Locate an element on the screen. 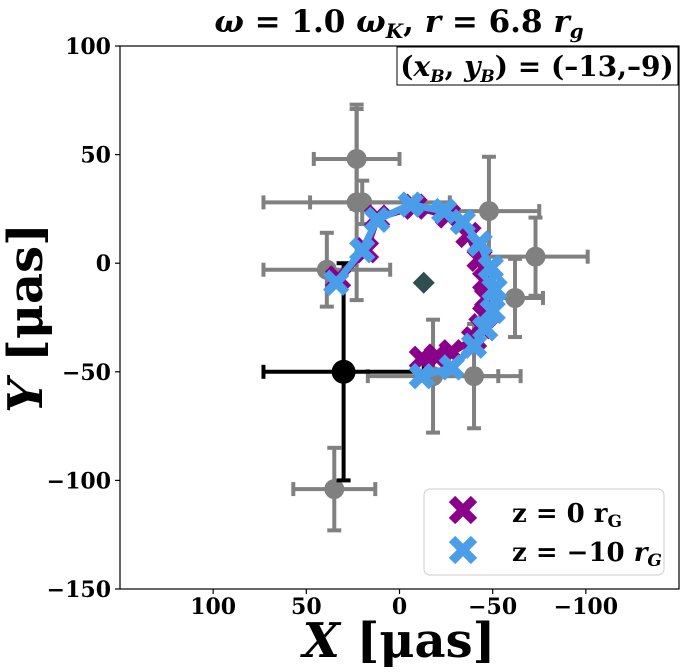  y-axis-label: Y [μas] is located at coordinates (27, 318).